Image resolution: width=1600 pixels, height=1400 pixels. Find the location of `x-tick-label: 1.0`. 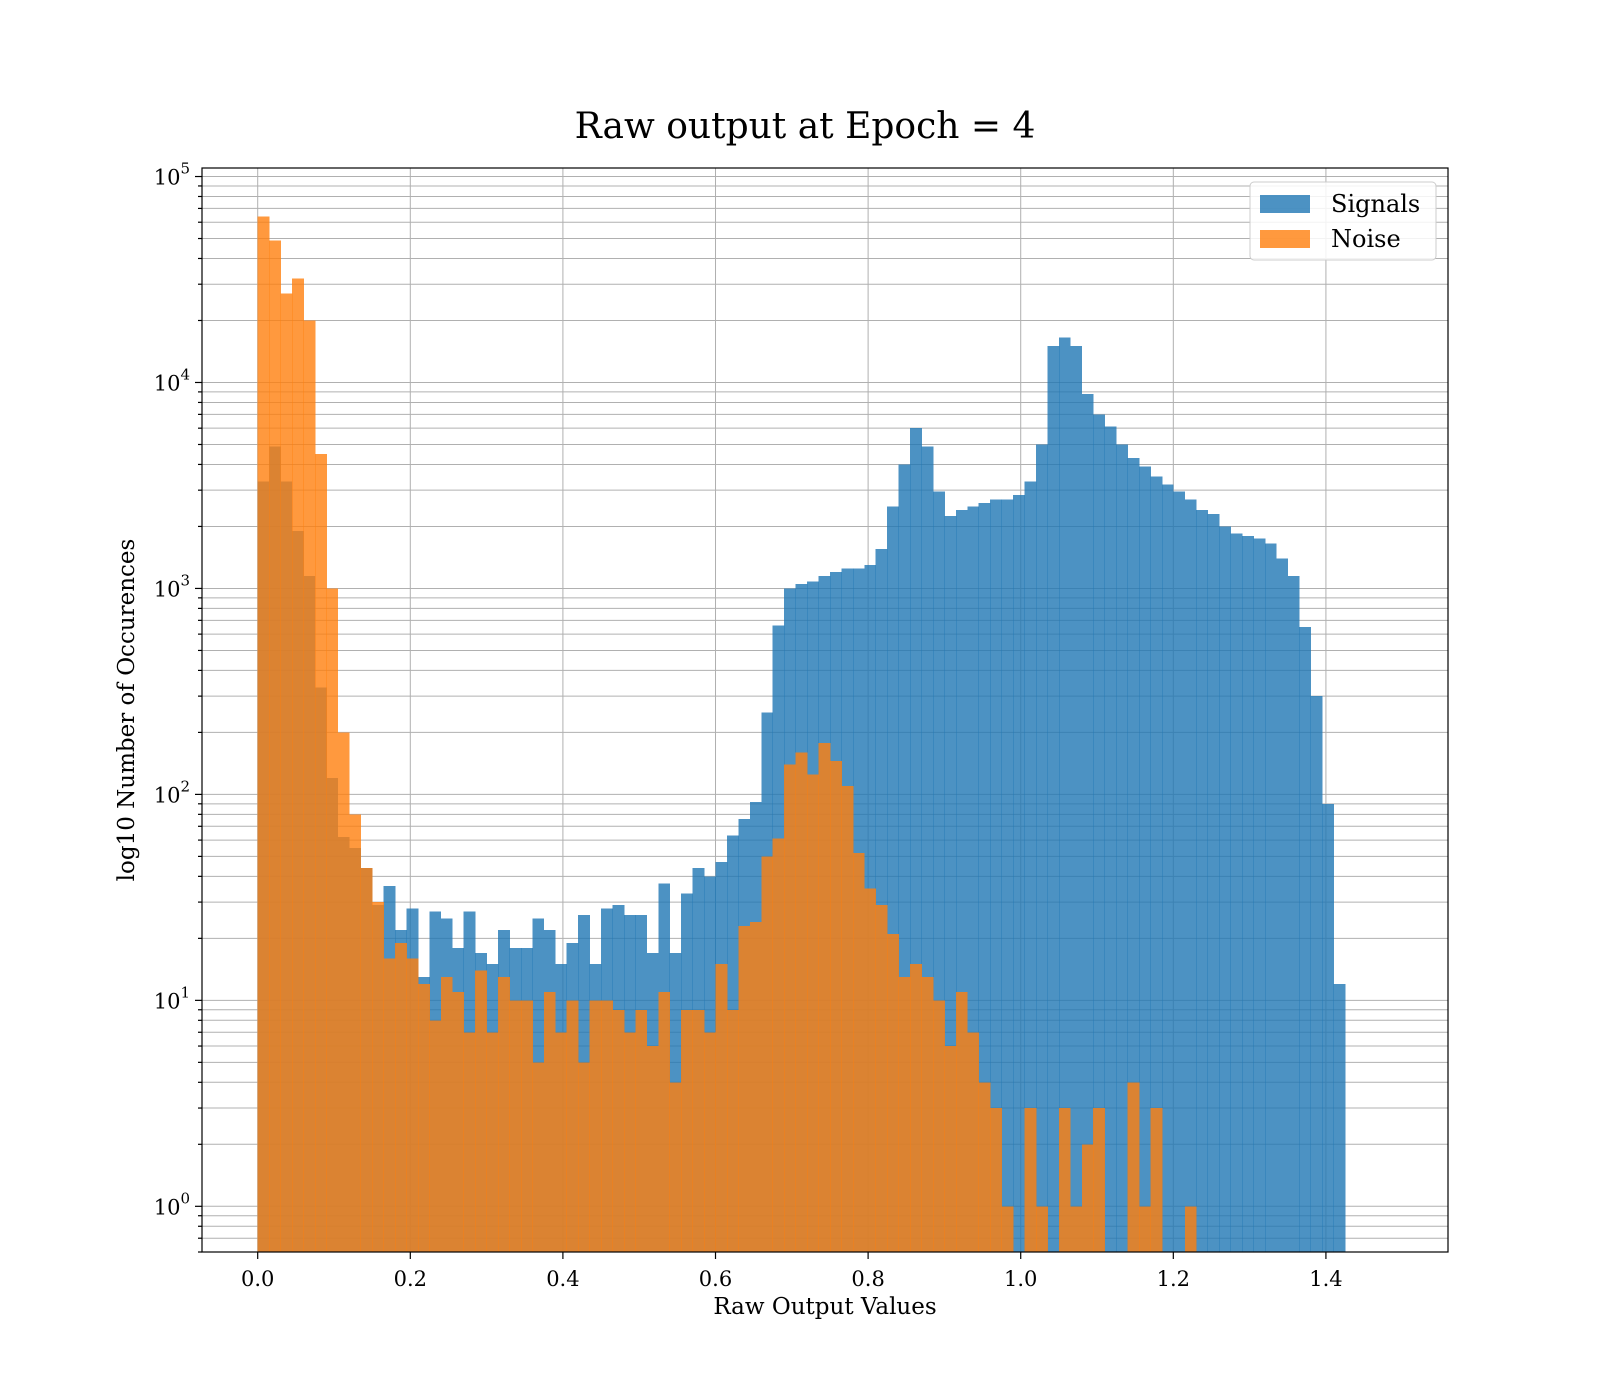

x-tick-label: 1.0 is located at coordinates (1020, 1279).